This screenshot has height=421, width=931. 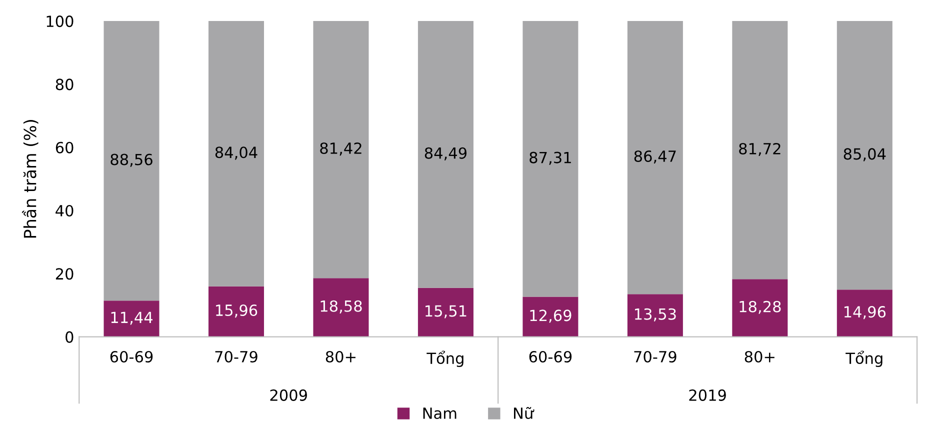 What do you see at coordinates (288, 395) in the screenshot?
I see `text: 2009` at bounding box center [288, 395].